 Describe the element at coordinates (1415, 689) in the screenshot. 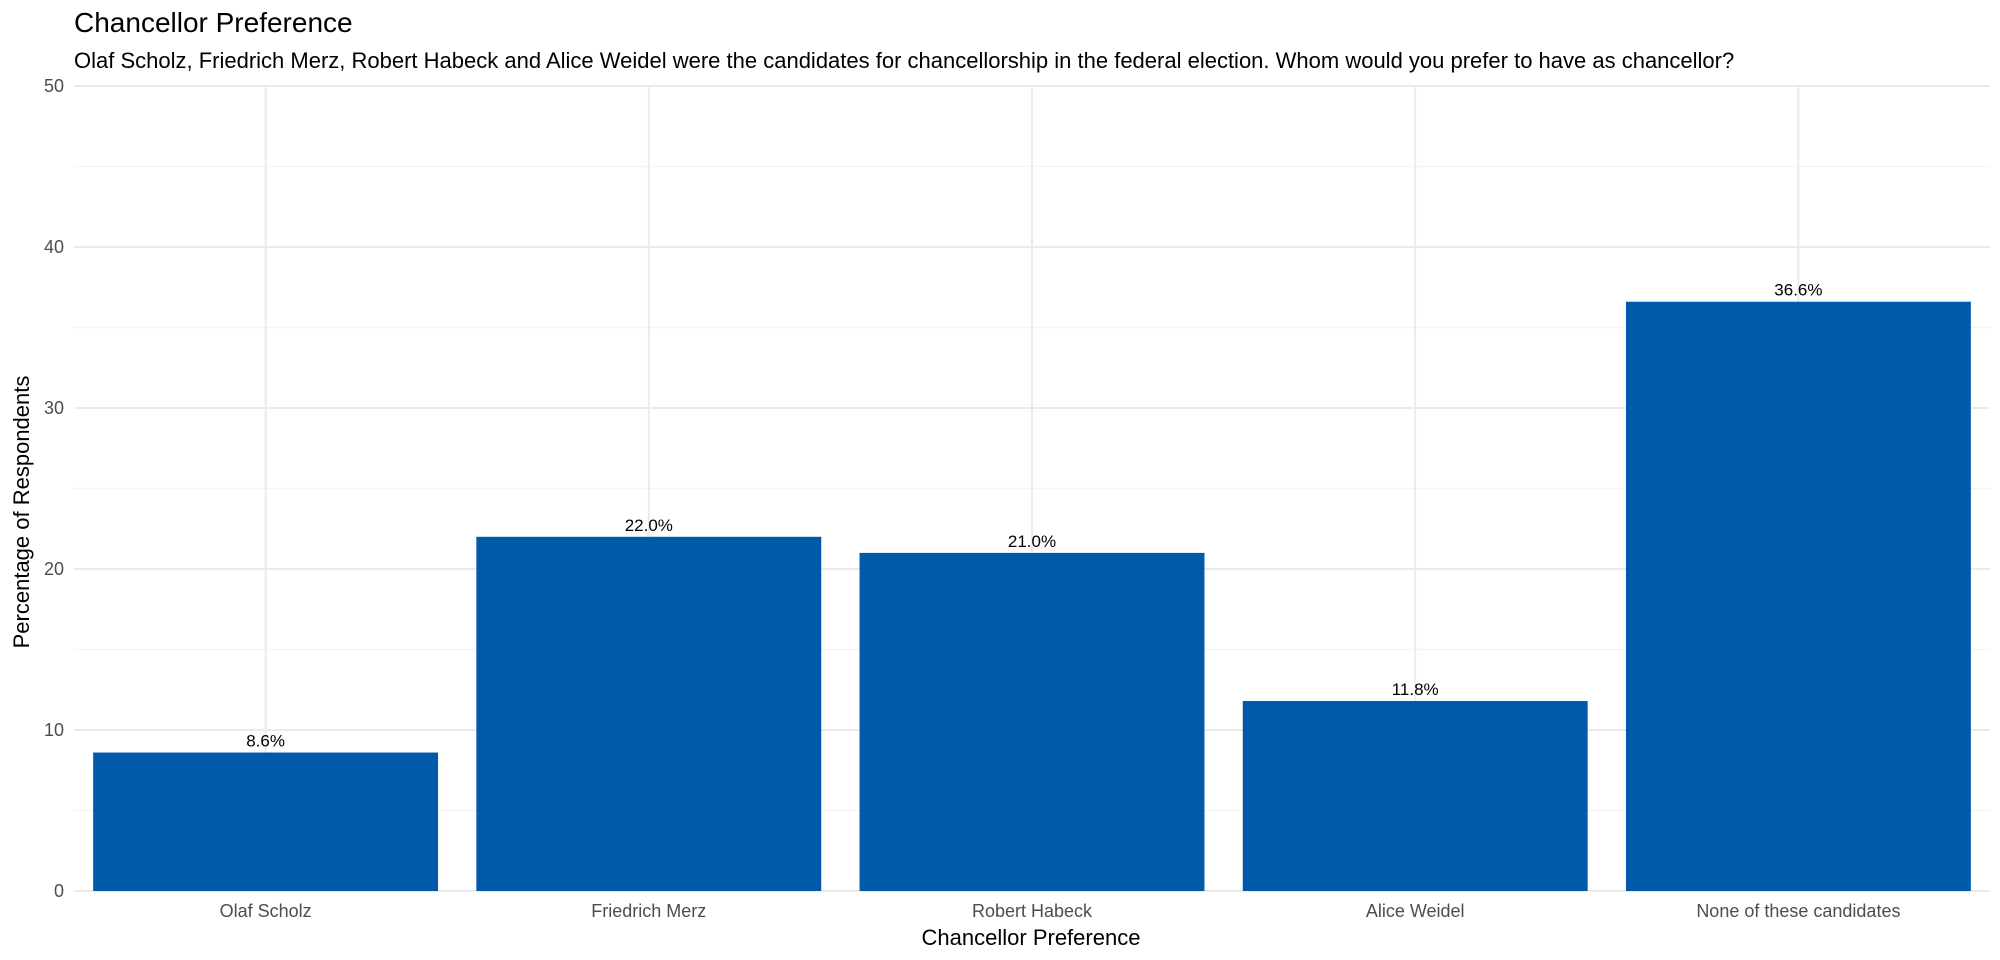

I see `data-label: 11.8%` at that location.